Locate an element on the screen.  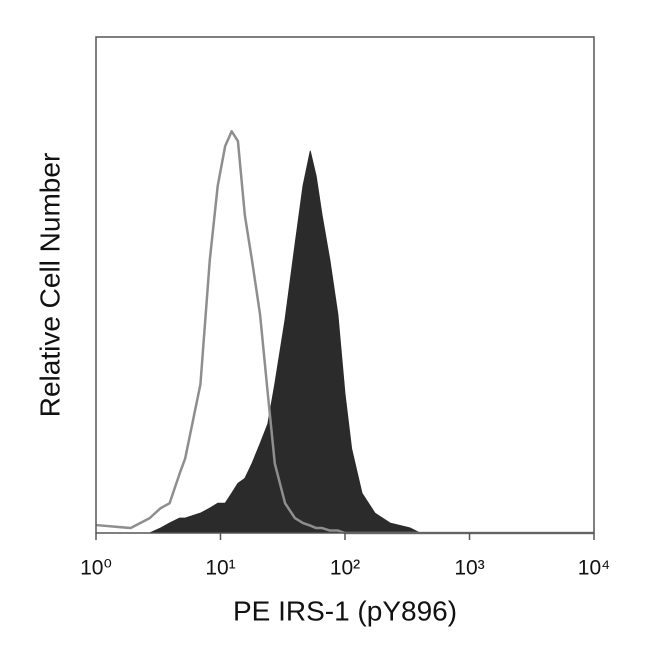
x-tick-label: 10¹ is located at coordinates (220, 568).